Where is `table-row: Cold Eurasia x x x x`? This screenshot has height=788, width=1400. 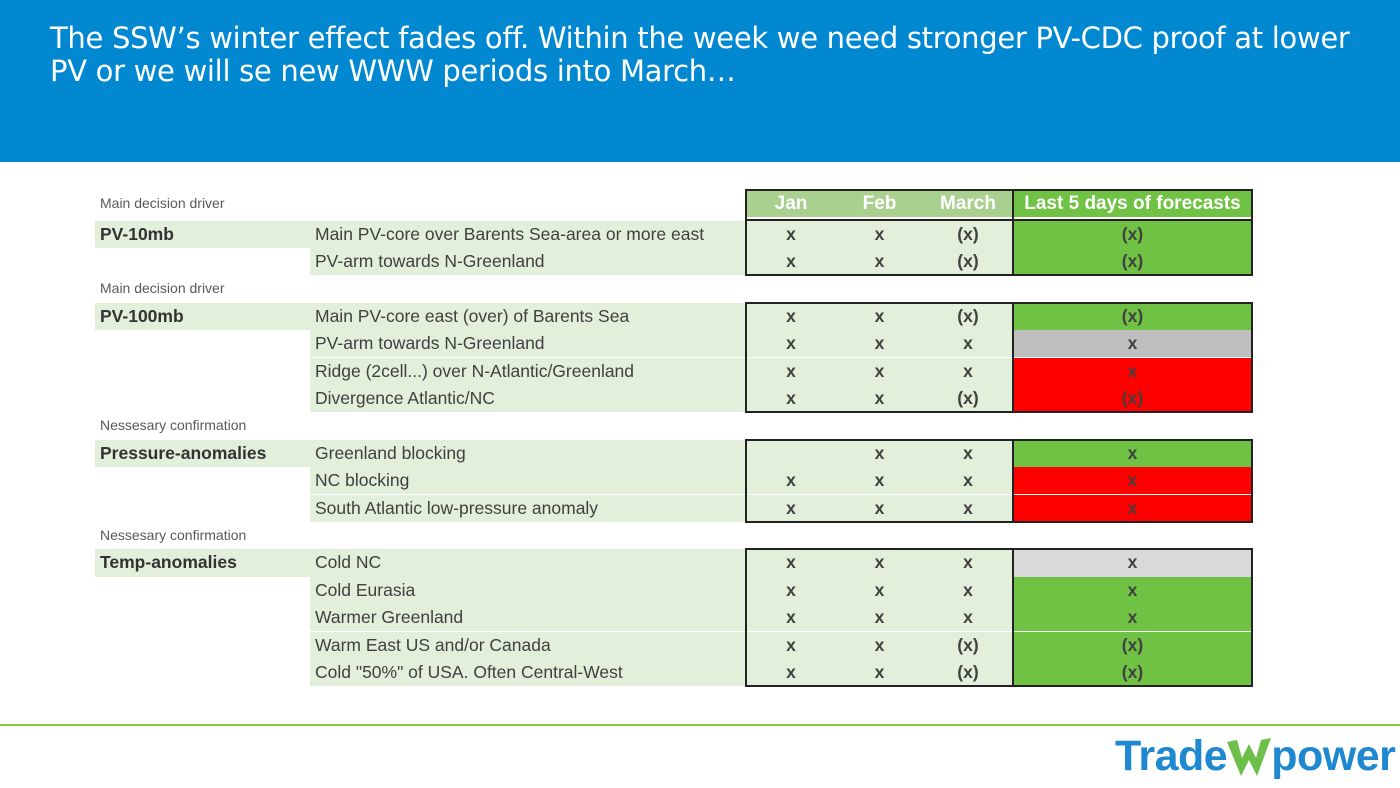
table-row: Cold Eurasia x x x x is located at coordinates (673, 590).